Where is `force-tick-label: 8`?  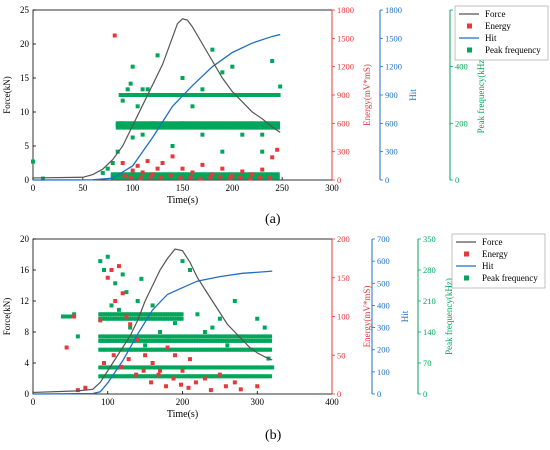 force-tick-label: 8 is located at coordinates (27, 332).